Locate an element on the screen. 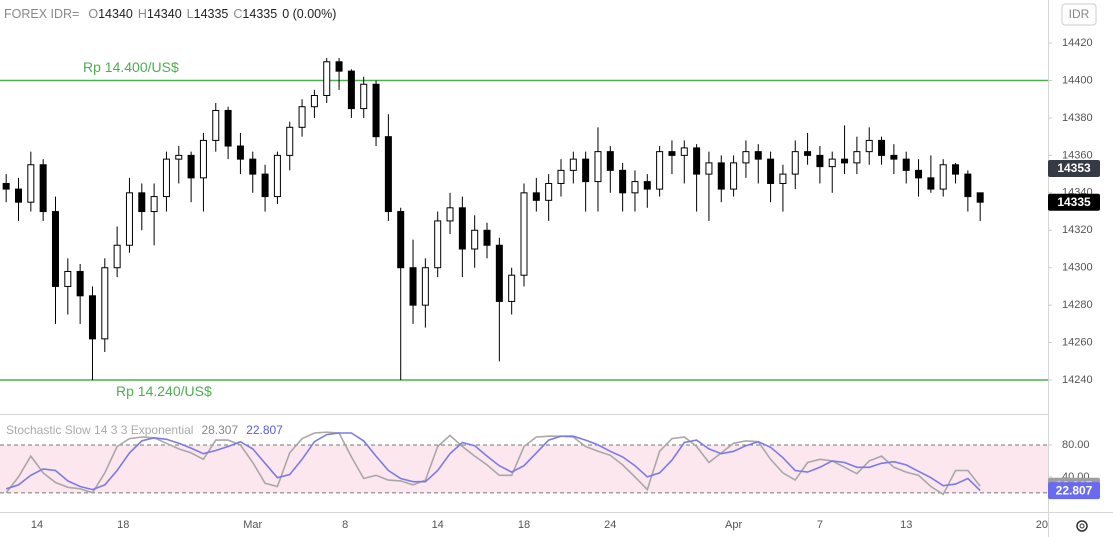 The height and width of the screenshot is (537, 1113). y-tick-label: 14400 is located at coordinates (1077, 80).